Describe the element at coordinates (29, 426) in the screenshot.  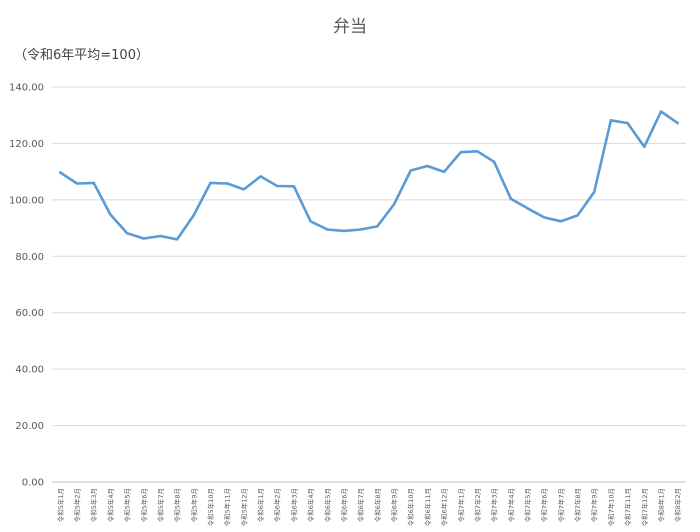
I see `y-tick-label: 20.00` at that location.